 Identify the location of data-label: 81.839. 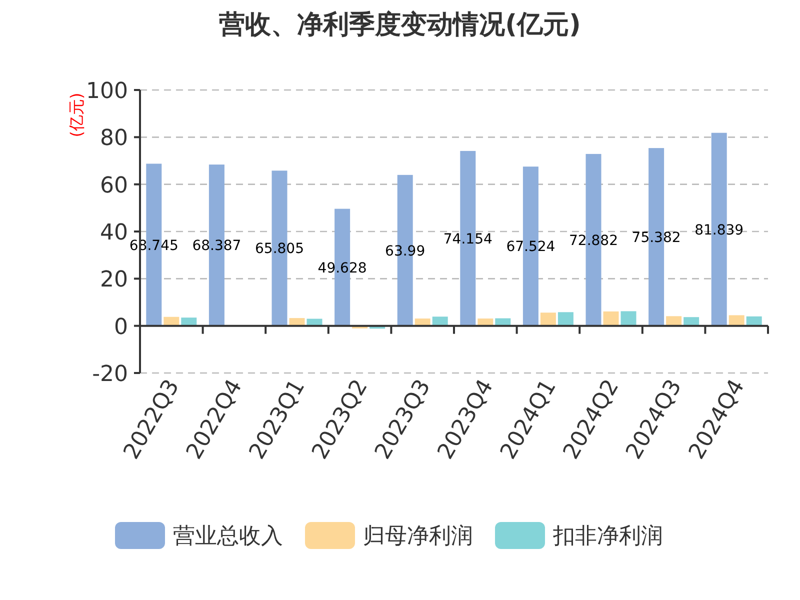
(719, 230).